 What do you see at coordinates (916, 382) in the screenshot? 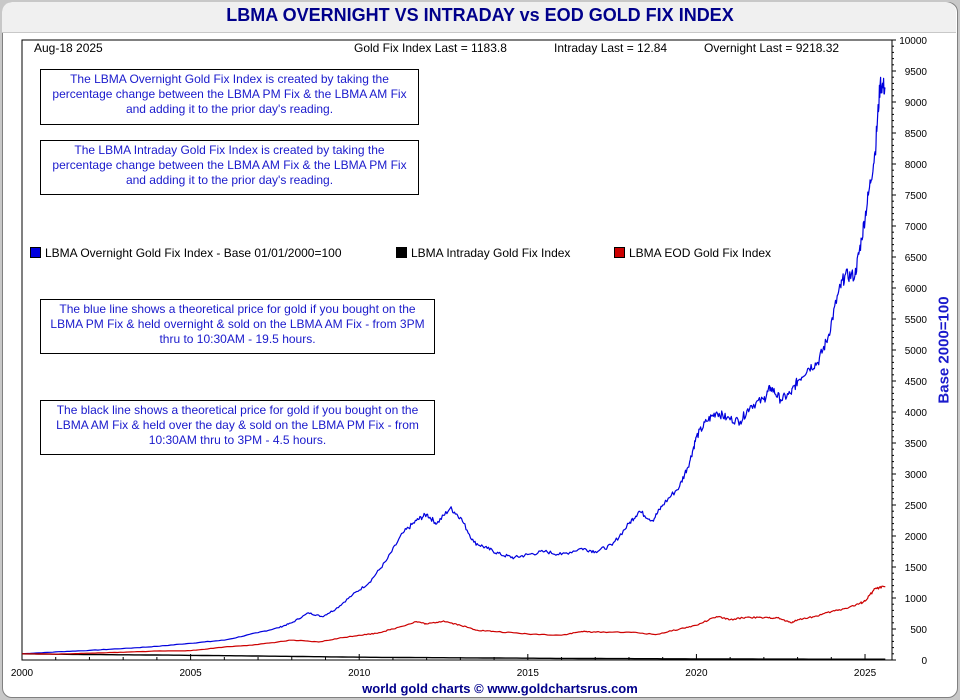
I see `y-tick-label: 4500` at bounding box center [916, 382].